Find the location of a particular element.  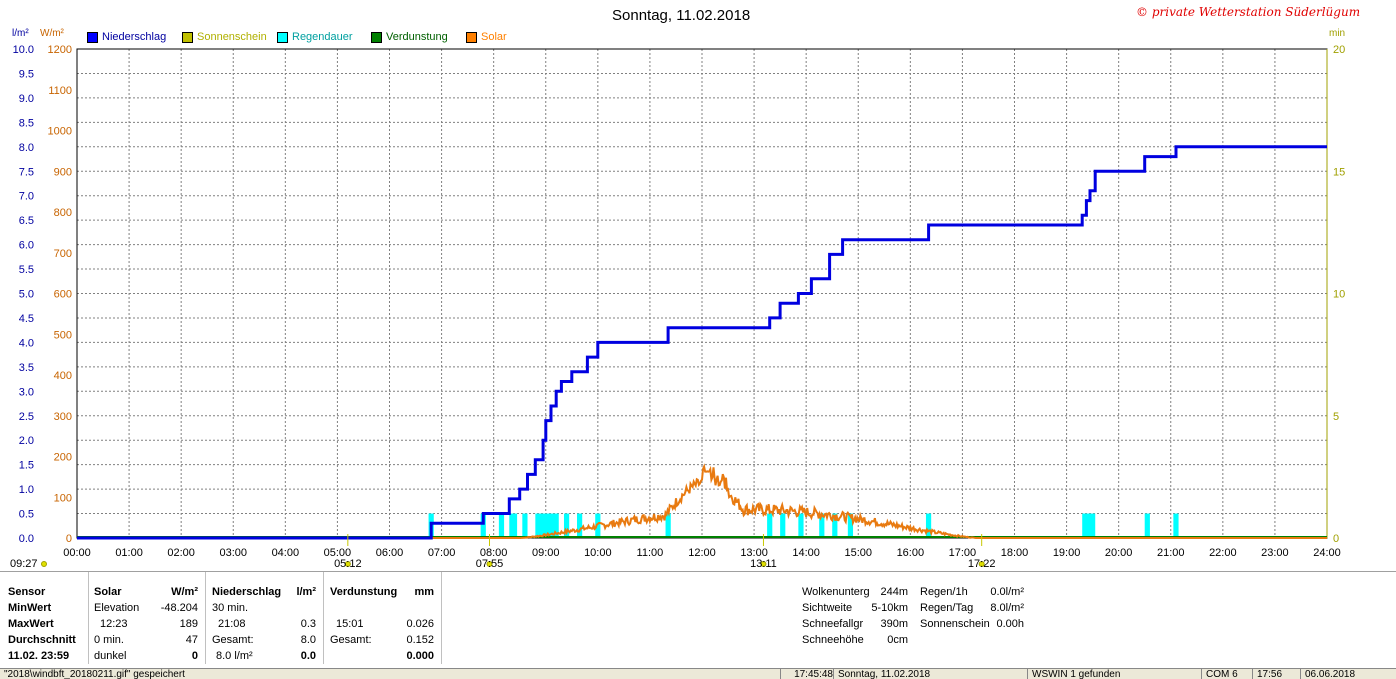

y-tick-precip: 7.5 is located at coordinates (26, 172).